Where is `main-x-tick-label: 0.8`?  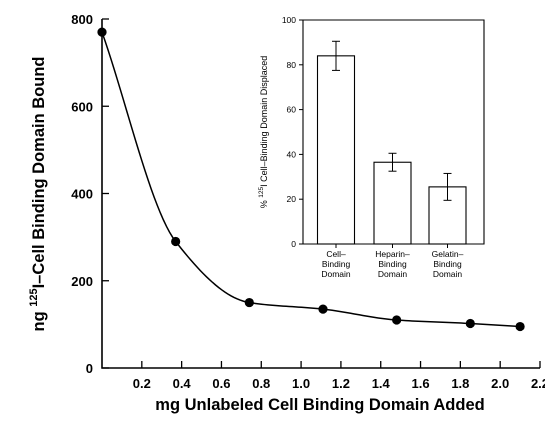 main-x-tick-label: 0.8 is located at coordinates (261, 383).